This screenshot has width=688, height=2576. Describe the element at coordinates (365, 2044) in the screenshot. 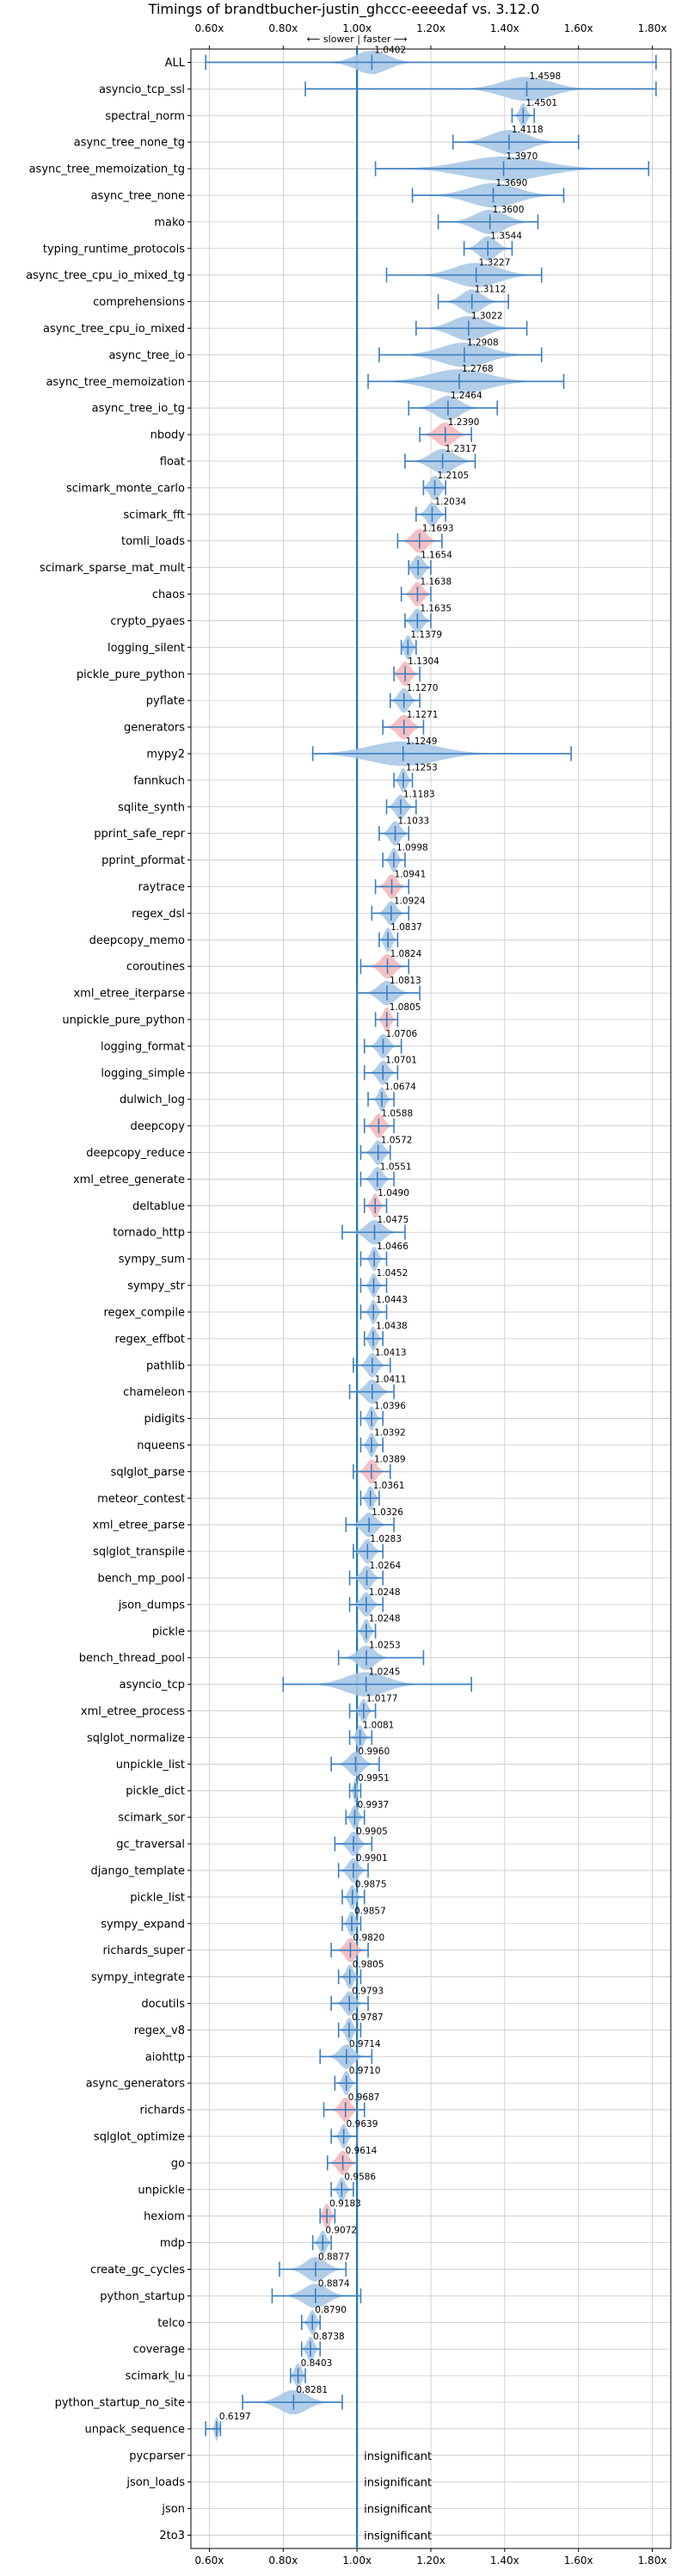

I see `value-label: 0.9714` at that location.